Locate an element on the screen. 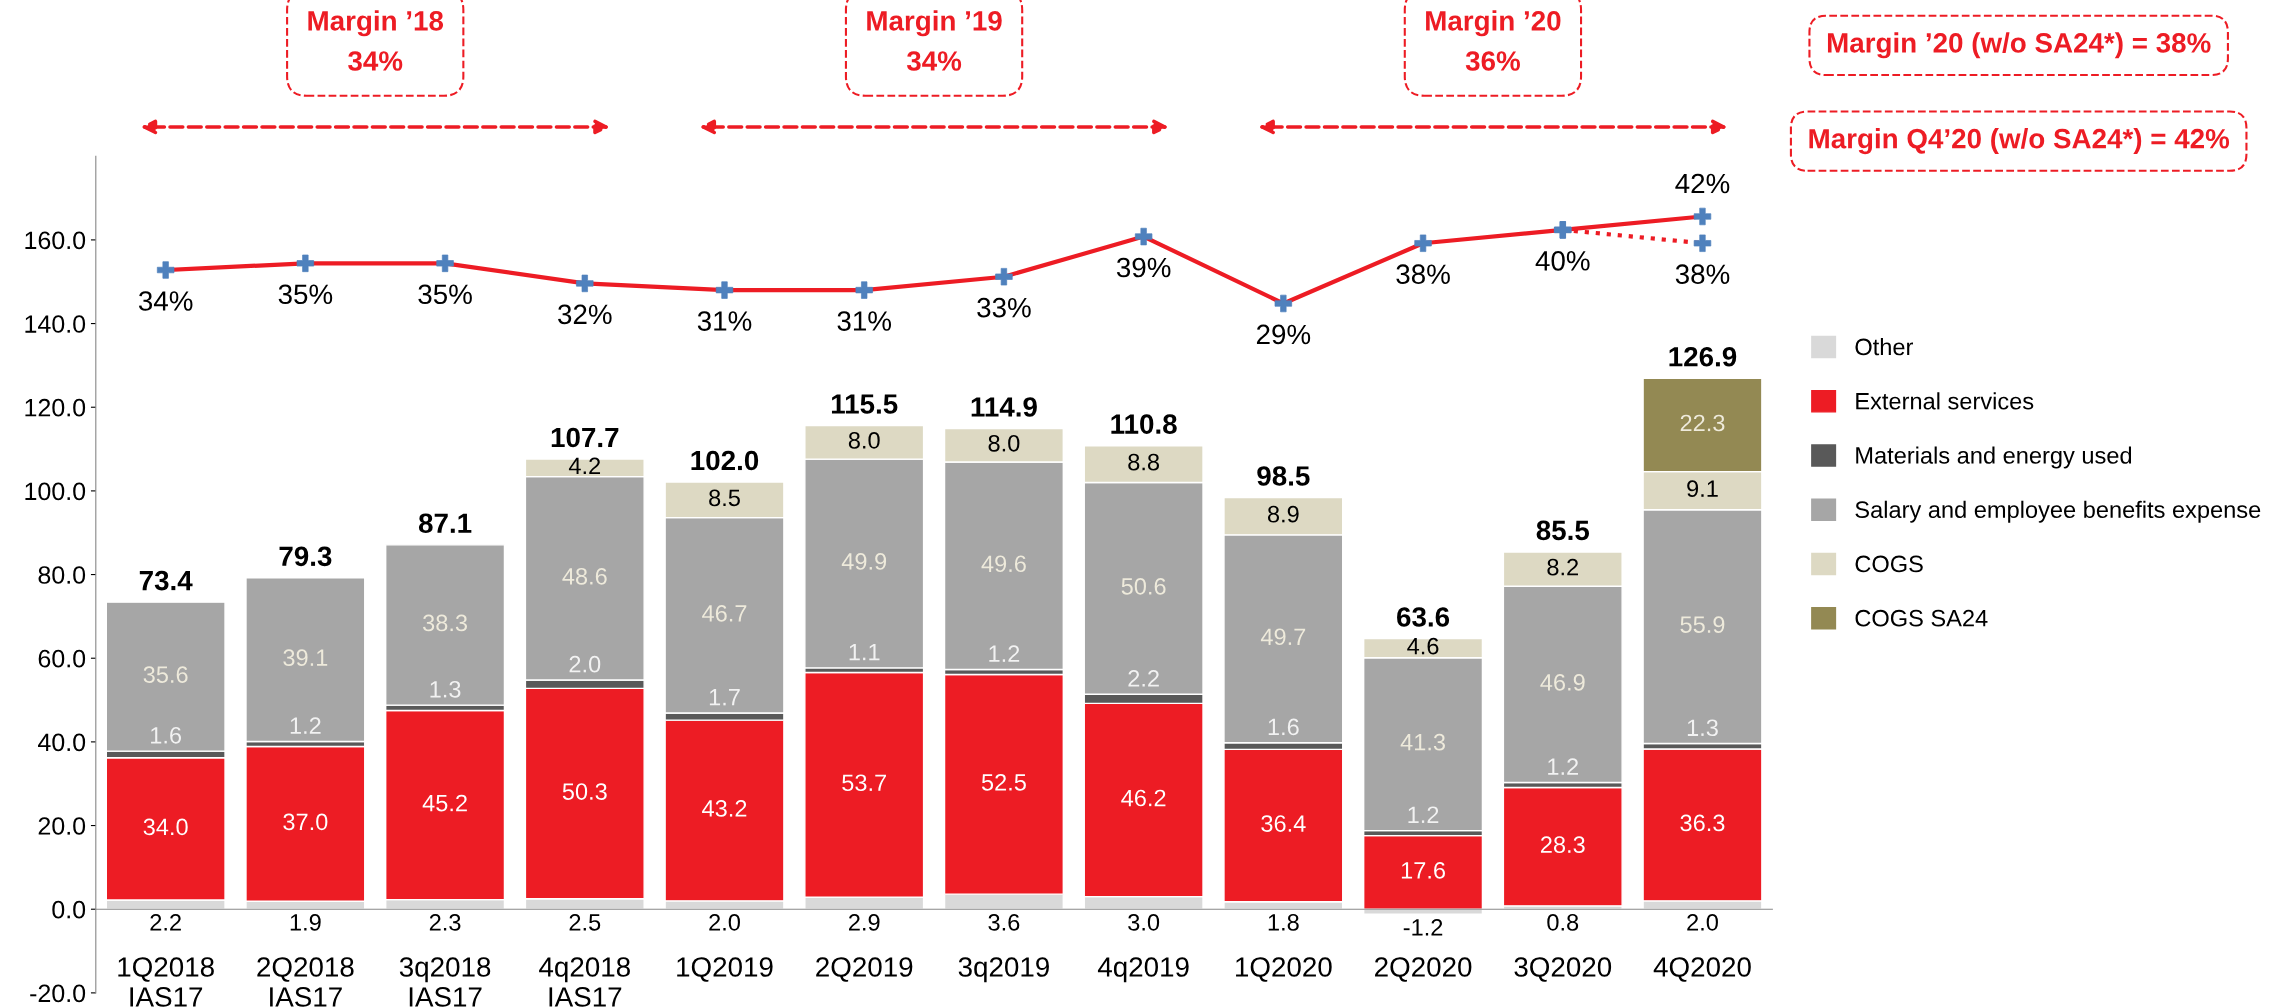 Image resolution: width=2281 pixels, height=1008 pixels. data-label: 39.1 is located at coordinates (305, 658).